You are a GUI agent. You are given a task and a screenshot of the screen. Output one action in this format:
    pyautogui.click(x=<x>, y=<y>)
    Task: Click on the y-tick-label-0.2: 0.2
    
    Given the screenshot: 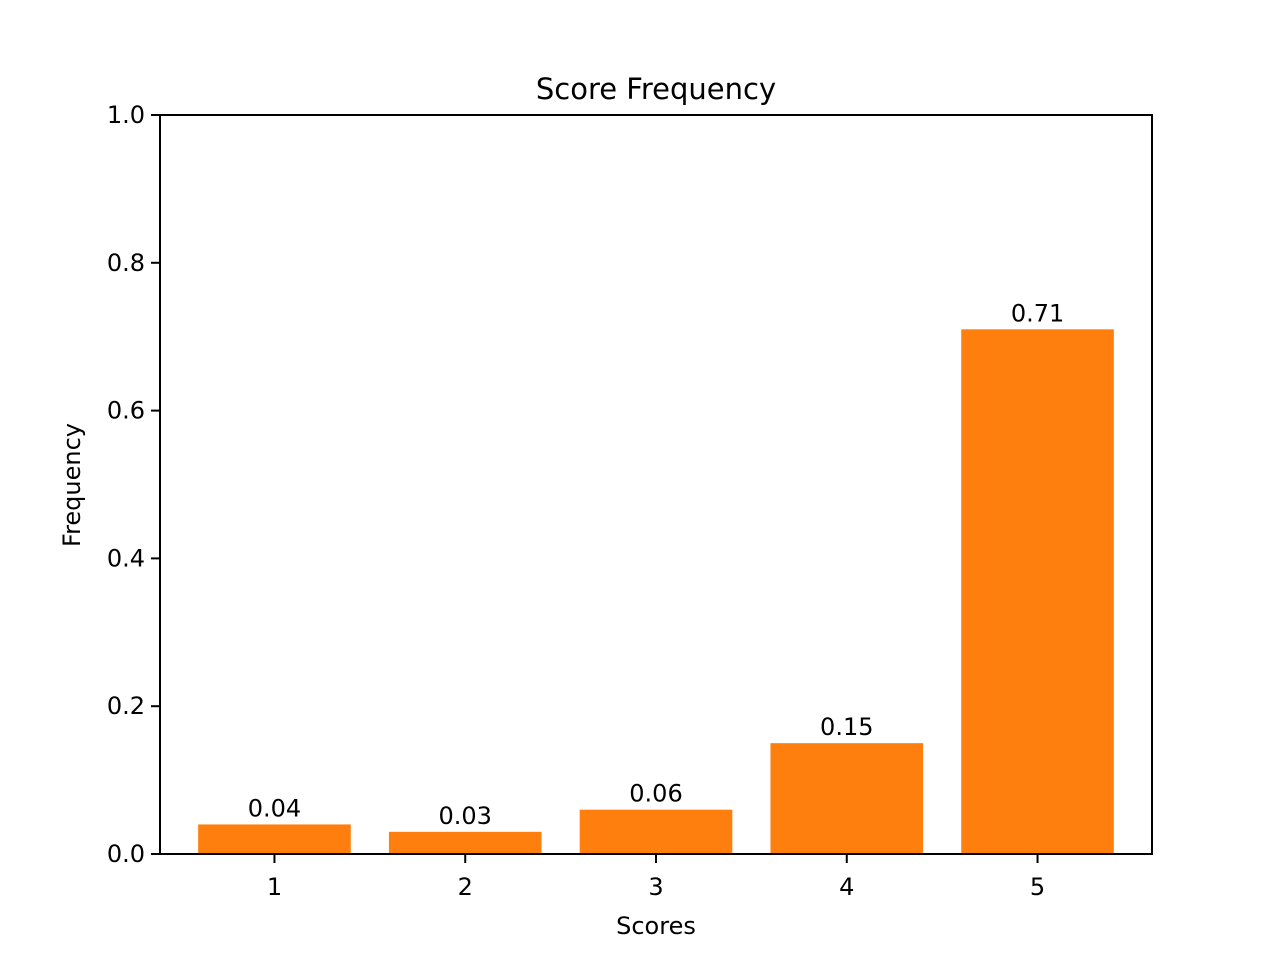 What is the action you would take?
    pyautogui.click(x=126, y=706)
    